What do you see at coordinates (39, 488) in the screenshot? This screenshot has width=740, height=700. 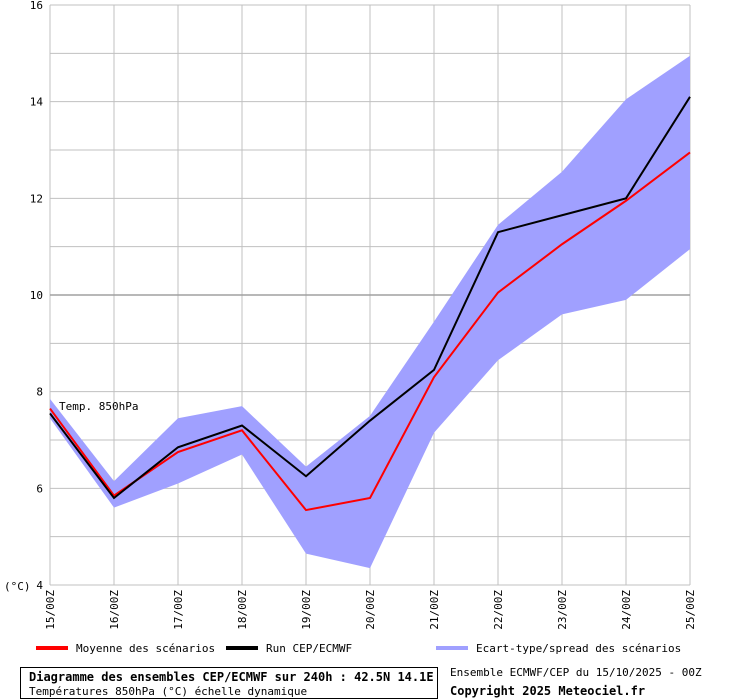 I see `y-tick-label: 6` at bounding box center [39, 488].